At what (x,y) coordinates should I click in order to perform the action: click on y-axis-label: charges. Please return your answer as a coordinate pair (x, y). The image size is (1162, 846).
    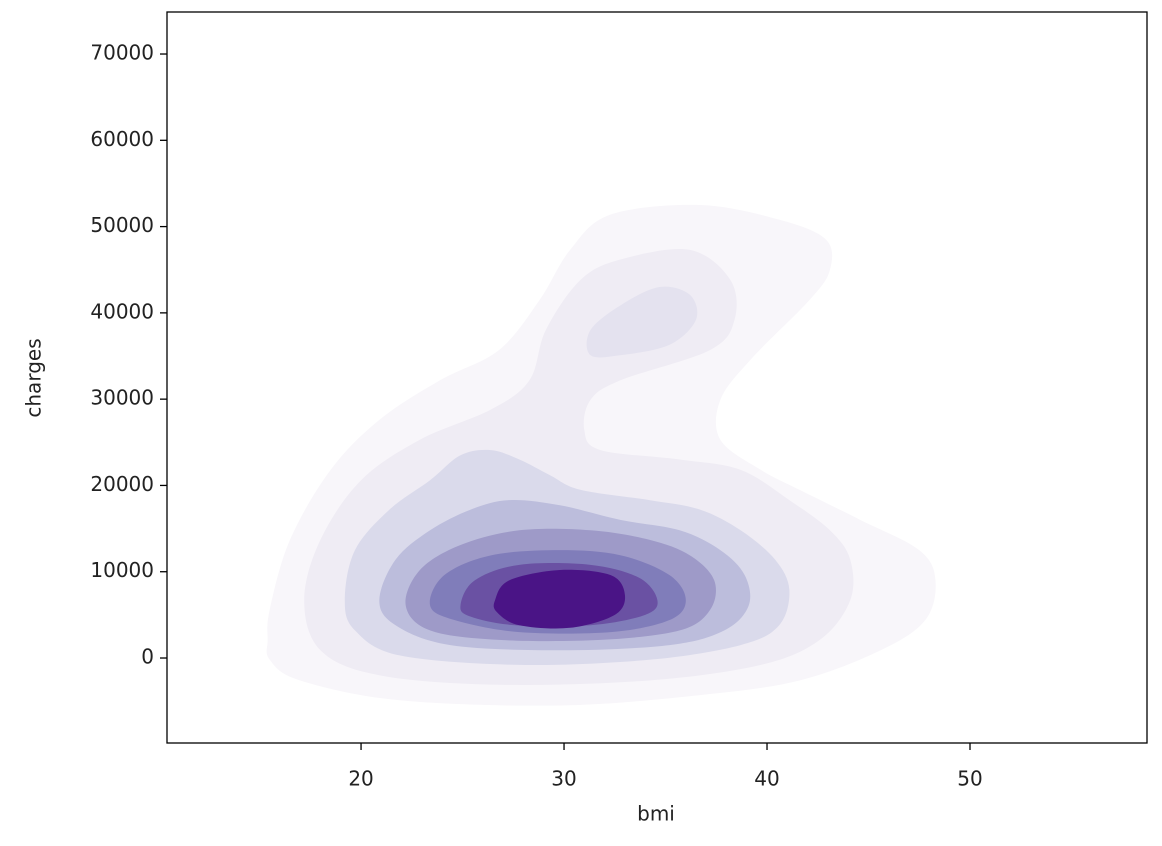
    Looking at the image, I should click on (34, 377).